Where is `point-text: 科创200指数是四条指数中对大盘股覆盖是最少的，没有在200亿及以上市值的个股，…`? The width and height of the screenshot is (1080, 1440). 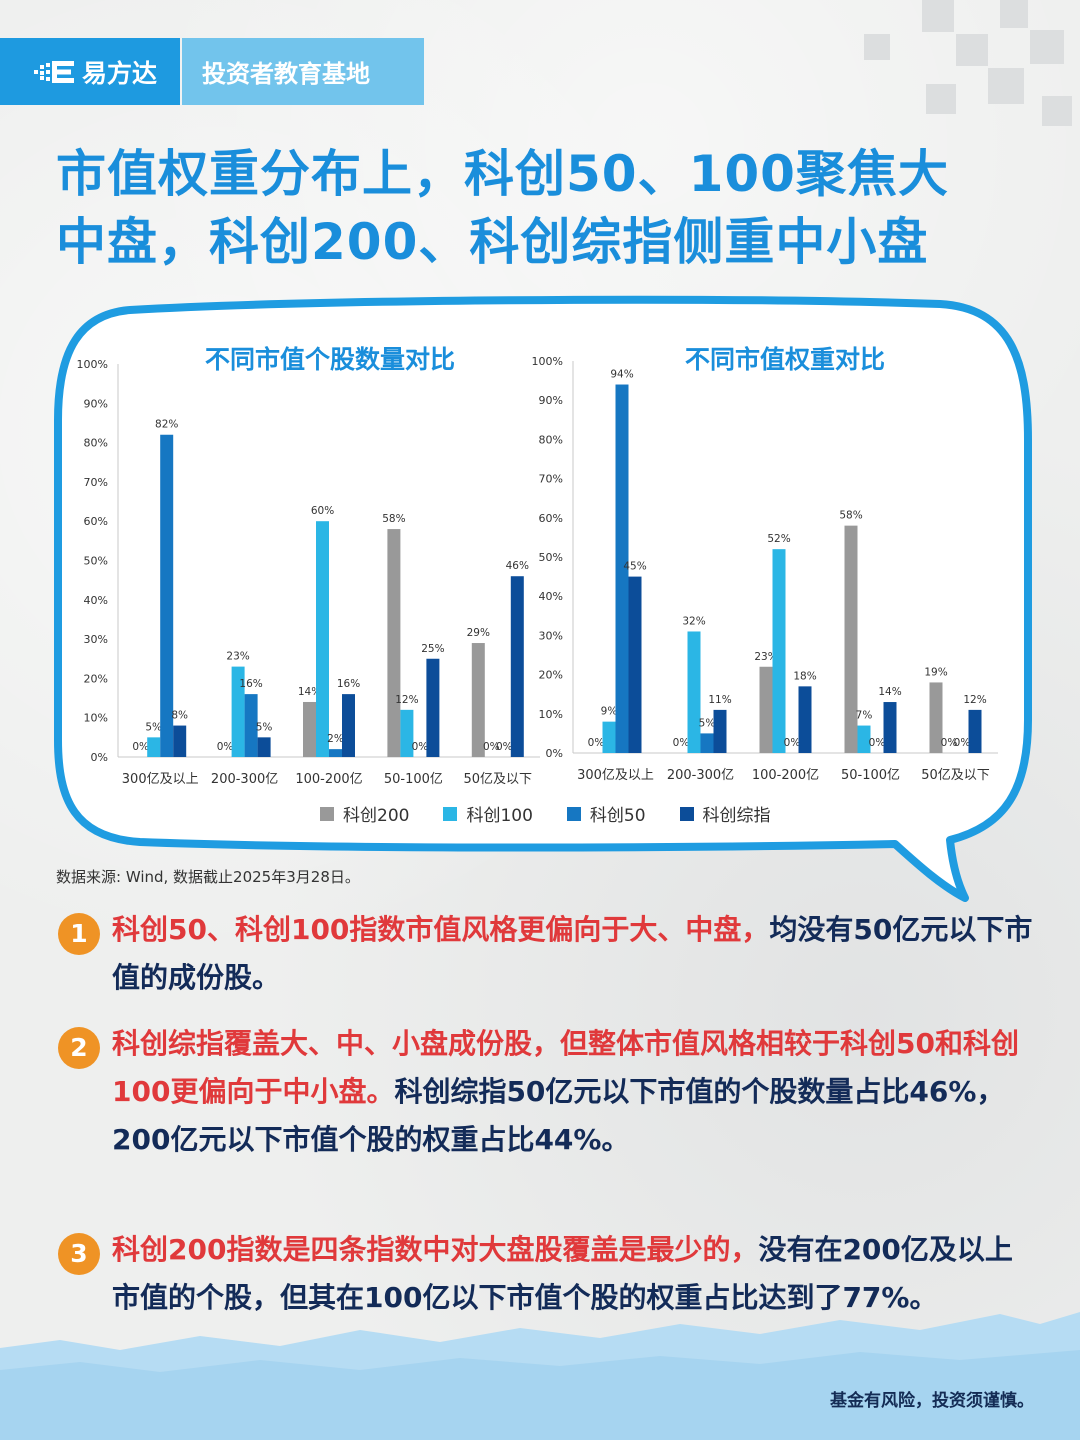
point-text: 科创200指数是四条指数中对大盘股覆盖是最少的，没有在200亿及以上市值的个股，… is located at coordinates (575, 1274).